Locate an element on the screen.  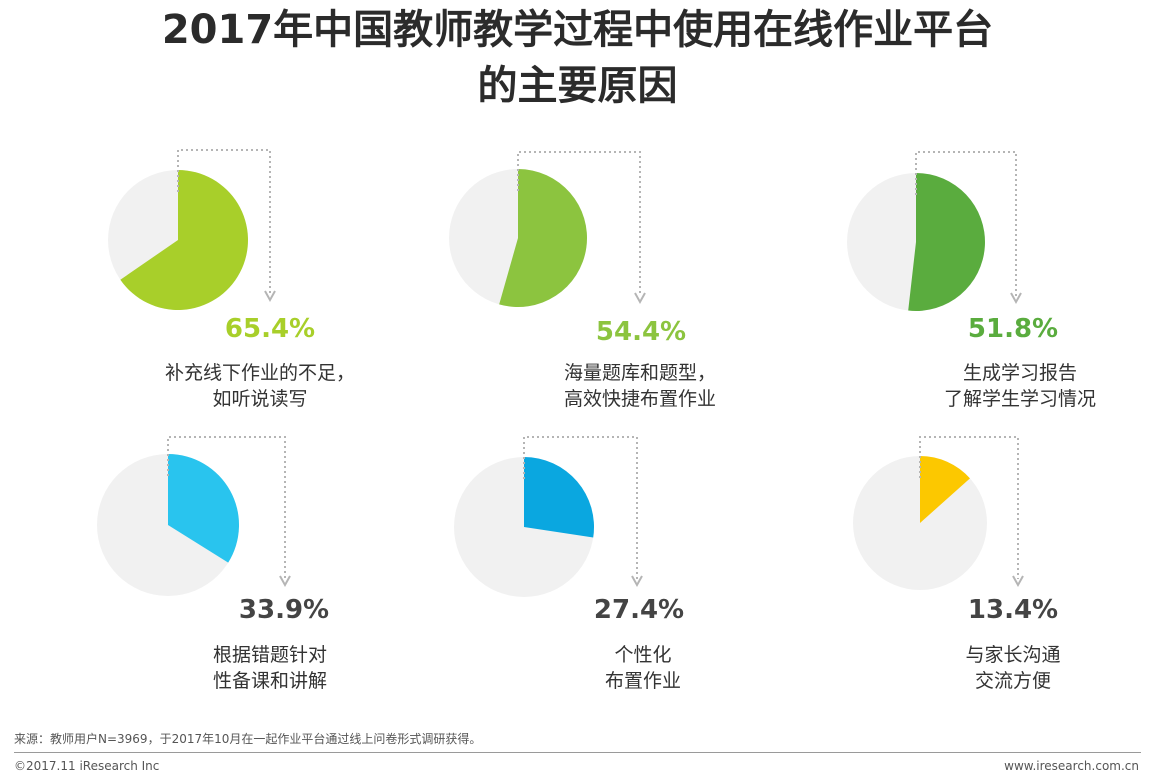
website-link: www.iresearch.com.cn is located at coordinates (1071, 766).